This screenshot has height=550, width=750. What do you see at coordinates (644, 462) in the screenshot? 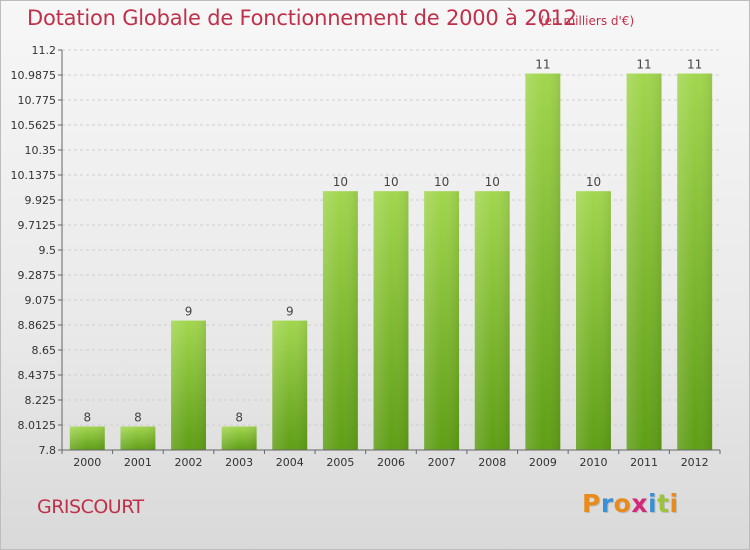
I see `x-tick-label: 2011` at bounding box center [644, 462].